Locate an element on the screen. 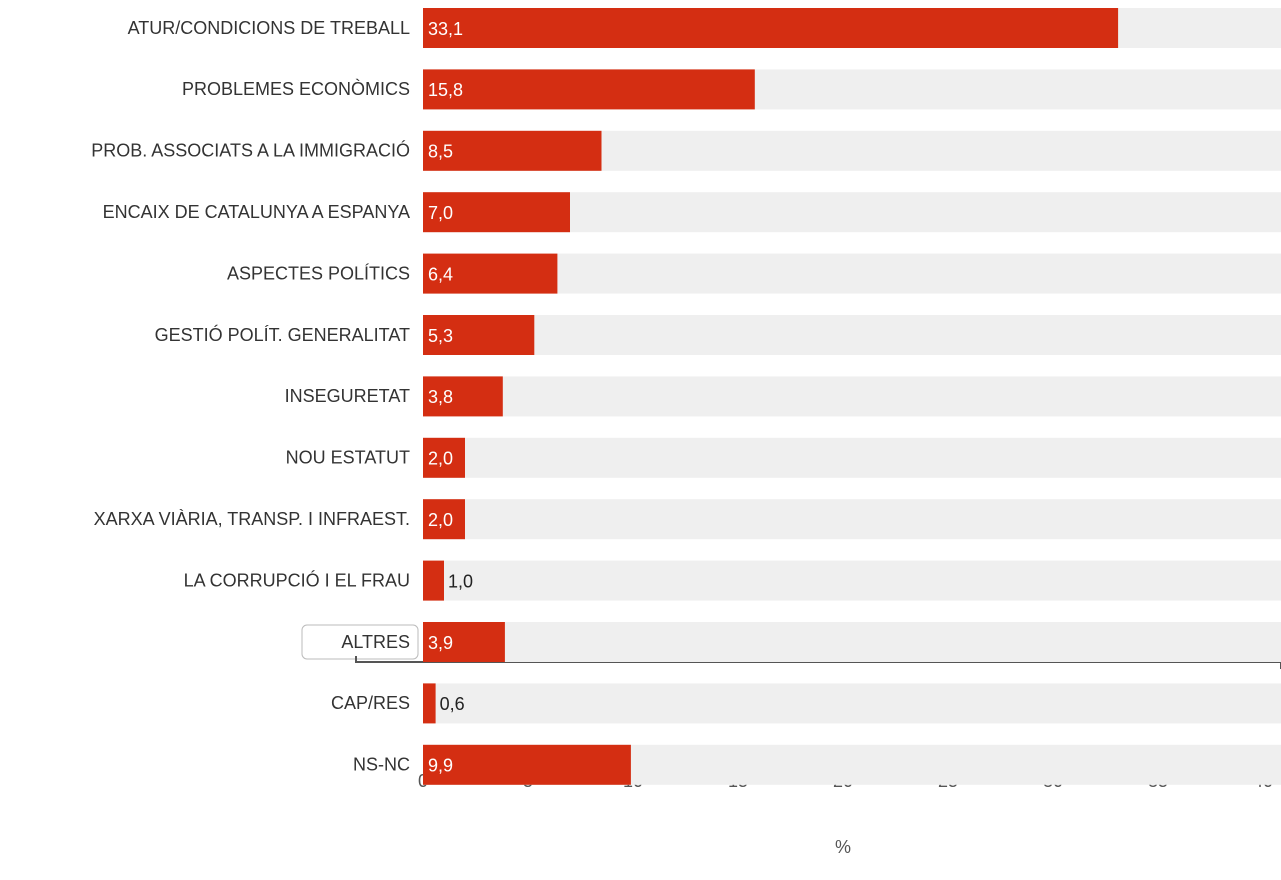 The width and height of the screenshot is (1281, 880). value-label: 8,5 is located at coordinates (440, 152).